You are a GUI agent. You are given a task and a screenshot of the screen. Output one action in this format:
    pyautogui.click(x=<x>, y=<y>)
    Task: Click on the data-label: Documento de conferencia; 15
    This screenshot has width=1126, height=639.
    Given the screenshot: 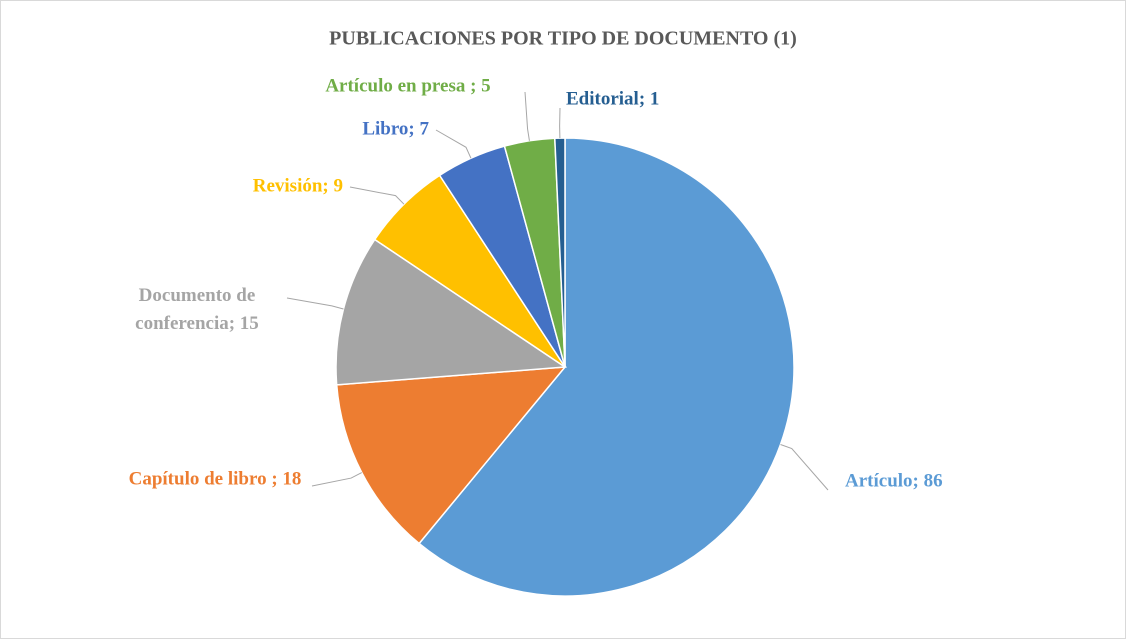 What is the action you would take?
    pyautogui.click(x=197, y=309)
    